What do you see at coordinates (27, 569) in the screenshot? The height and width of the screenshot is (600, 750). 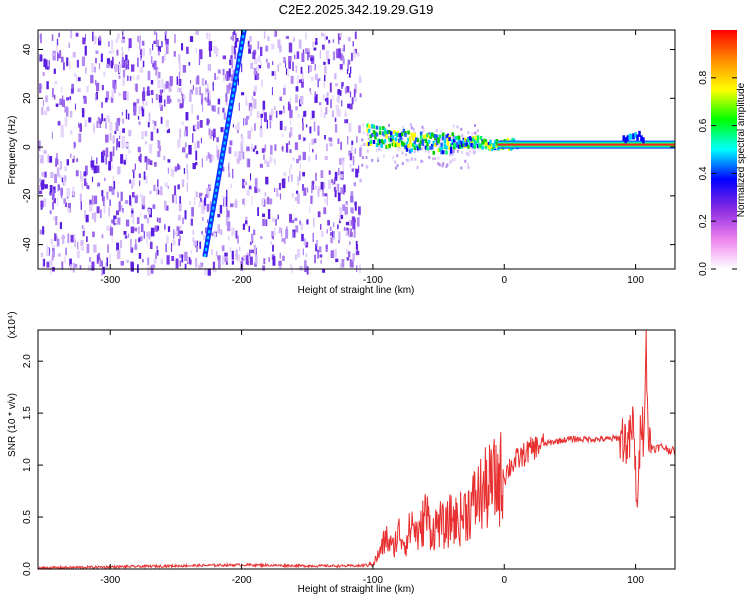 I see `y-tick-label: 0.0` at bounding box center [27, 569].